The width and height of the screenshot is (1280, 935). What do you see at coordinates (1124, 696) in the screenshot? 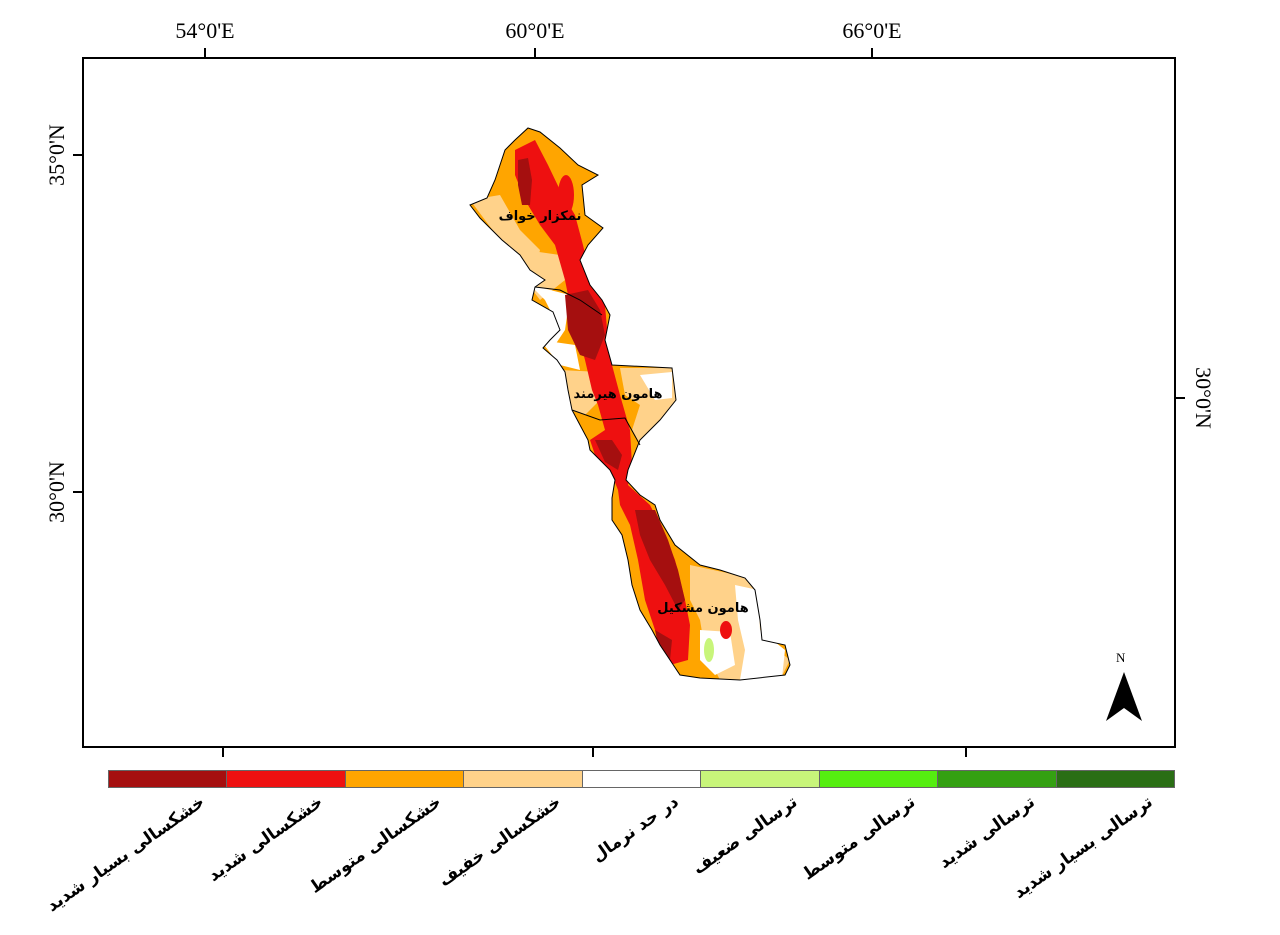
I see `north-arrow-icon` at bounding box center [1124, 696].